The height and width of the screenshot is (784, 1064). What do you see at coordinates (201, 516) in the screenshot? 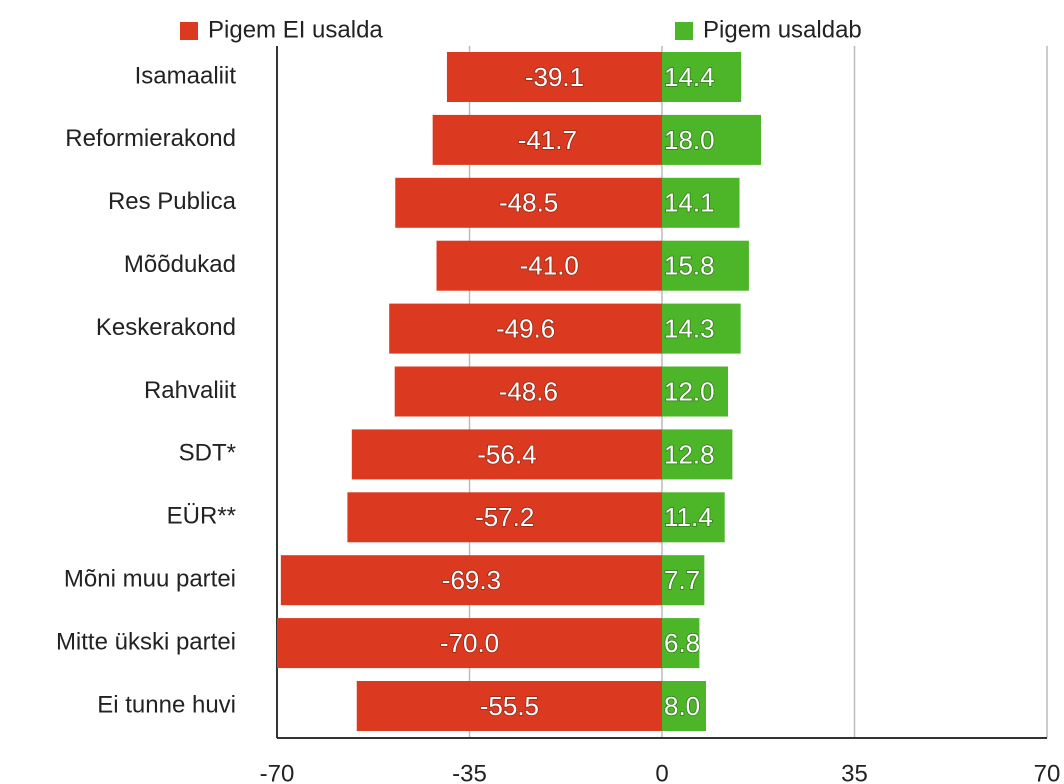
I see `y-tick-label: EÜR**` at bounding box center [201, 516].